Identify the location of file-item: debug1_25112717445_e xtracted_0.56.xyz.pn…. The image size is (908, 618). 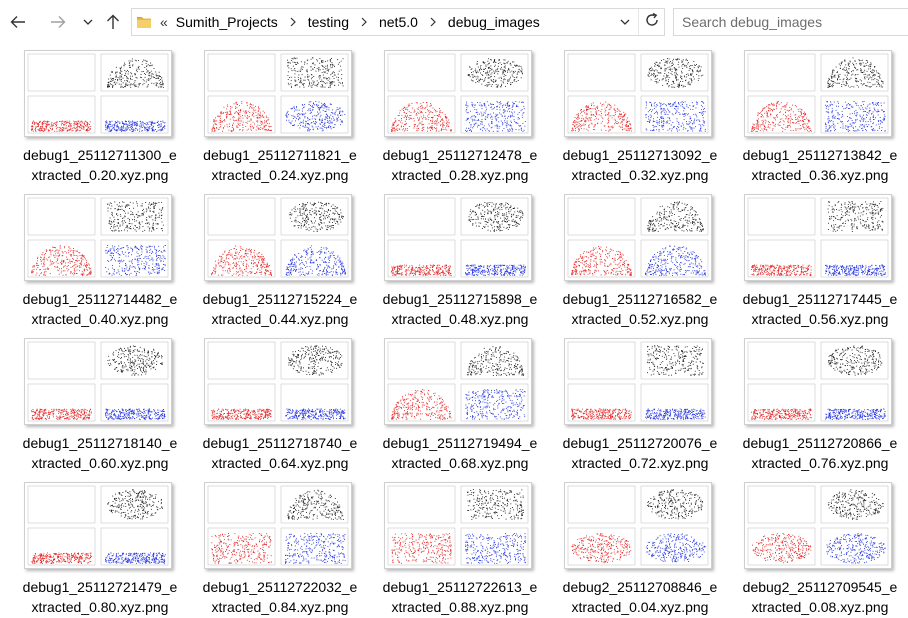
(820, 261).